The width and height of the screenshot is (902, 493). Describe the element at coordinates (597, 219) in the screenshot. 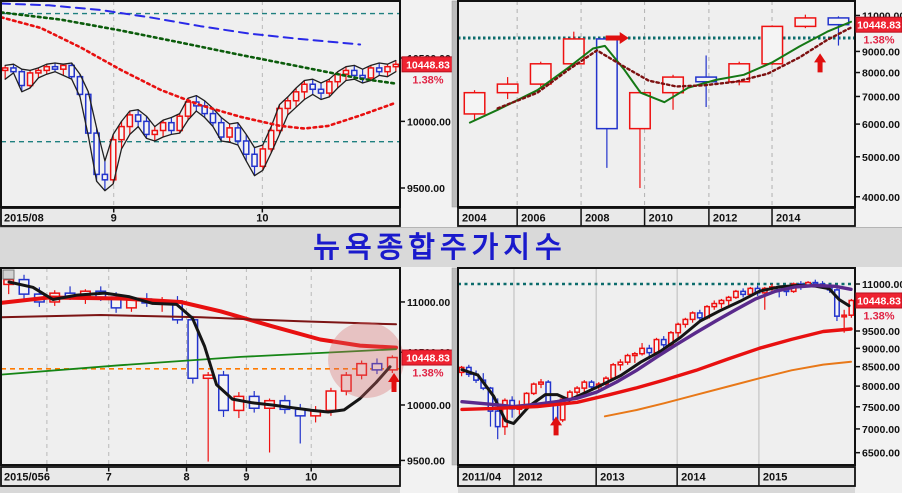

I see `x-cell-label: 2008` at that location.